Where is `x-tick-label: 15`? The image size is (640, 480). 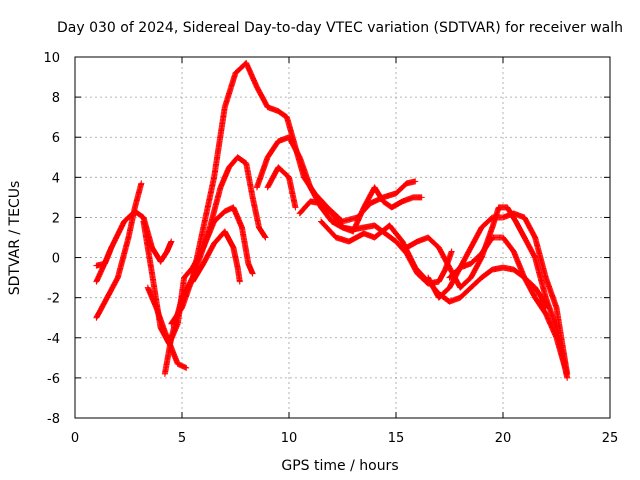 x-tick-label: 15 is located at coordinates (396, 438).